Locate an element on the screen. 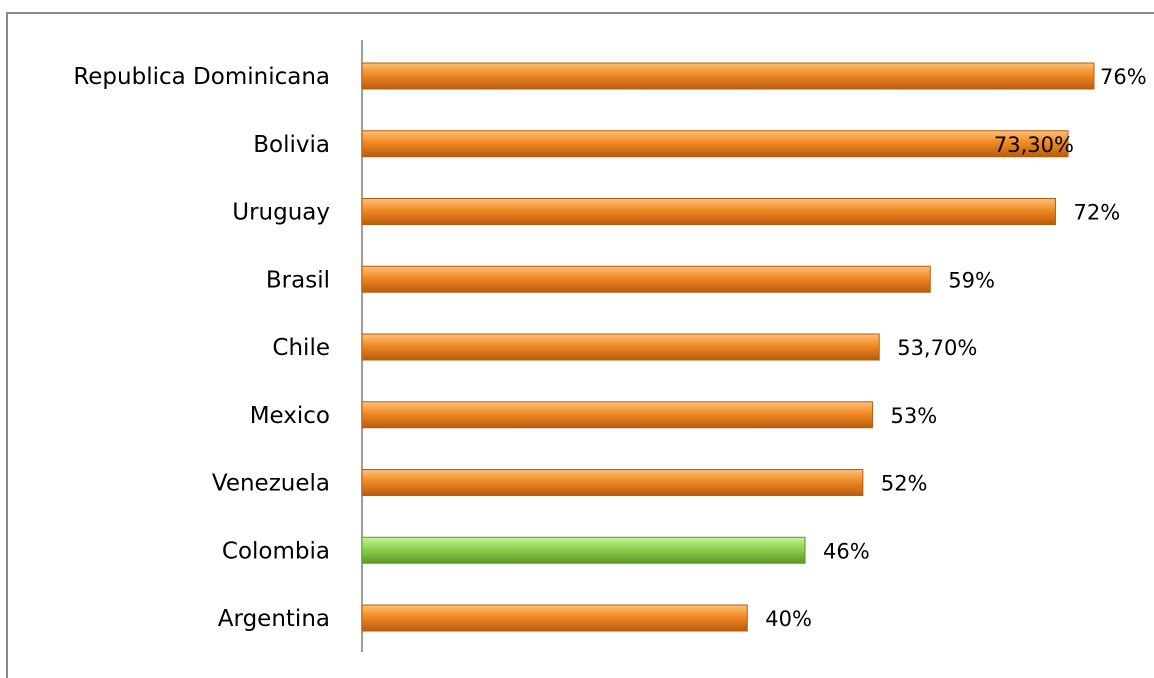 This screenshot has width=1154, height=678. category-label: Uruguay is located at coordinates (281, 213).